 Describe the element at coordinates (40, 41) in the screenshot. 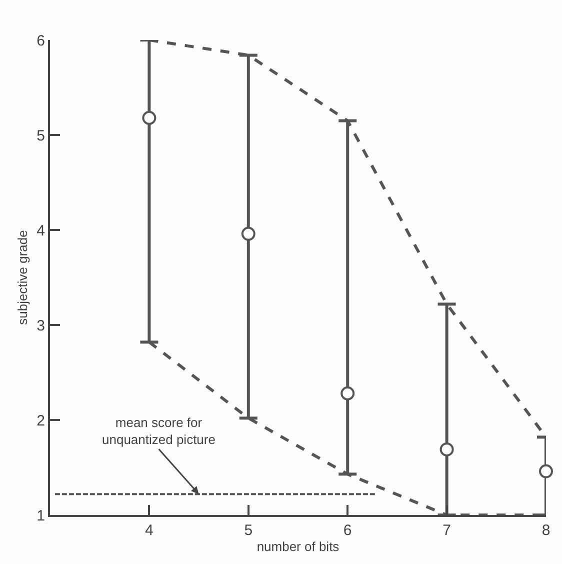

I see `y-tick-label: 6` at that location.